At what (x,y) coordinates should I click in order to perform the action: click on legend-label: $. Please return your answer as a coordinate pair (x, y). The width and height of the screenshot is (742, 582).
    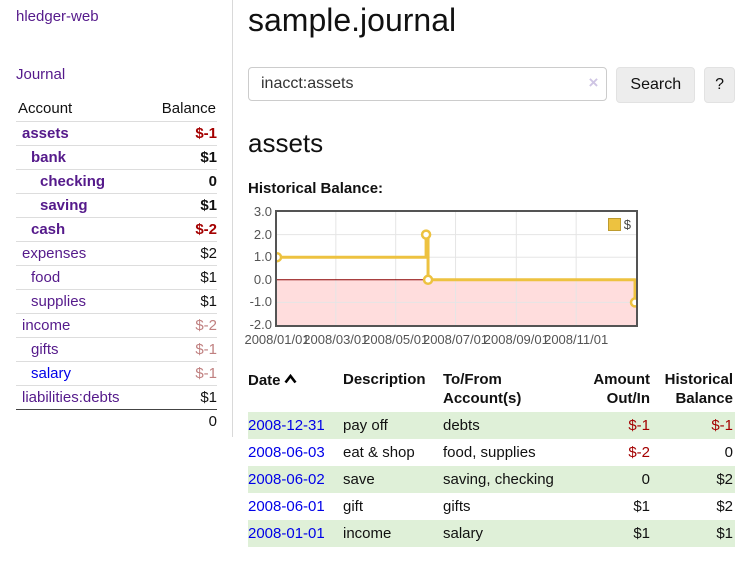
    Looking at the image, I should click on (627, 224).